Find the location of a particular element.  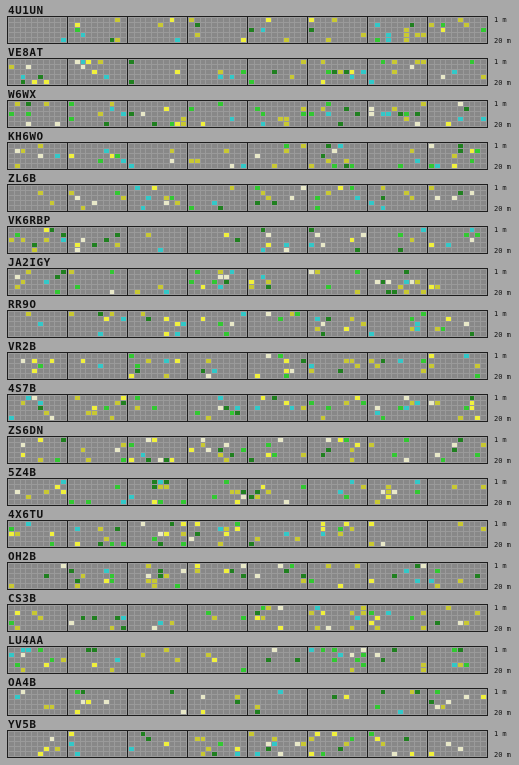

station-row: RR9O 1 m 20 m is located at coordinates (259, 318).